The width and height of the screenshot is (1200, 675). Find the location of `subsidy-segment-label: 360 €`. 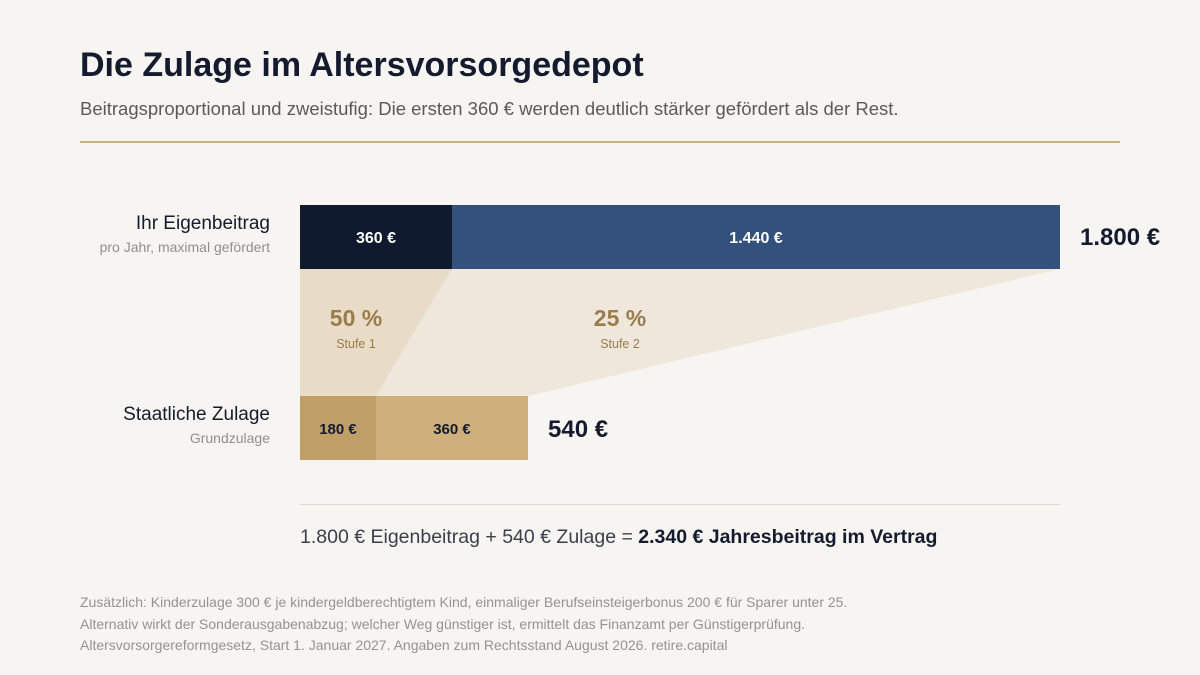

subsidy-segment-label: 360 € is located at coordinates (452, 429).